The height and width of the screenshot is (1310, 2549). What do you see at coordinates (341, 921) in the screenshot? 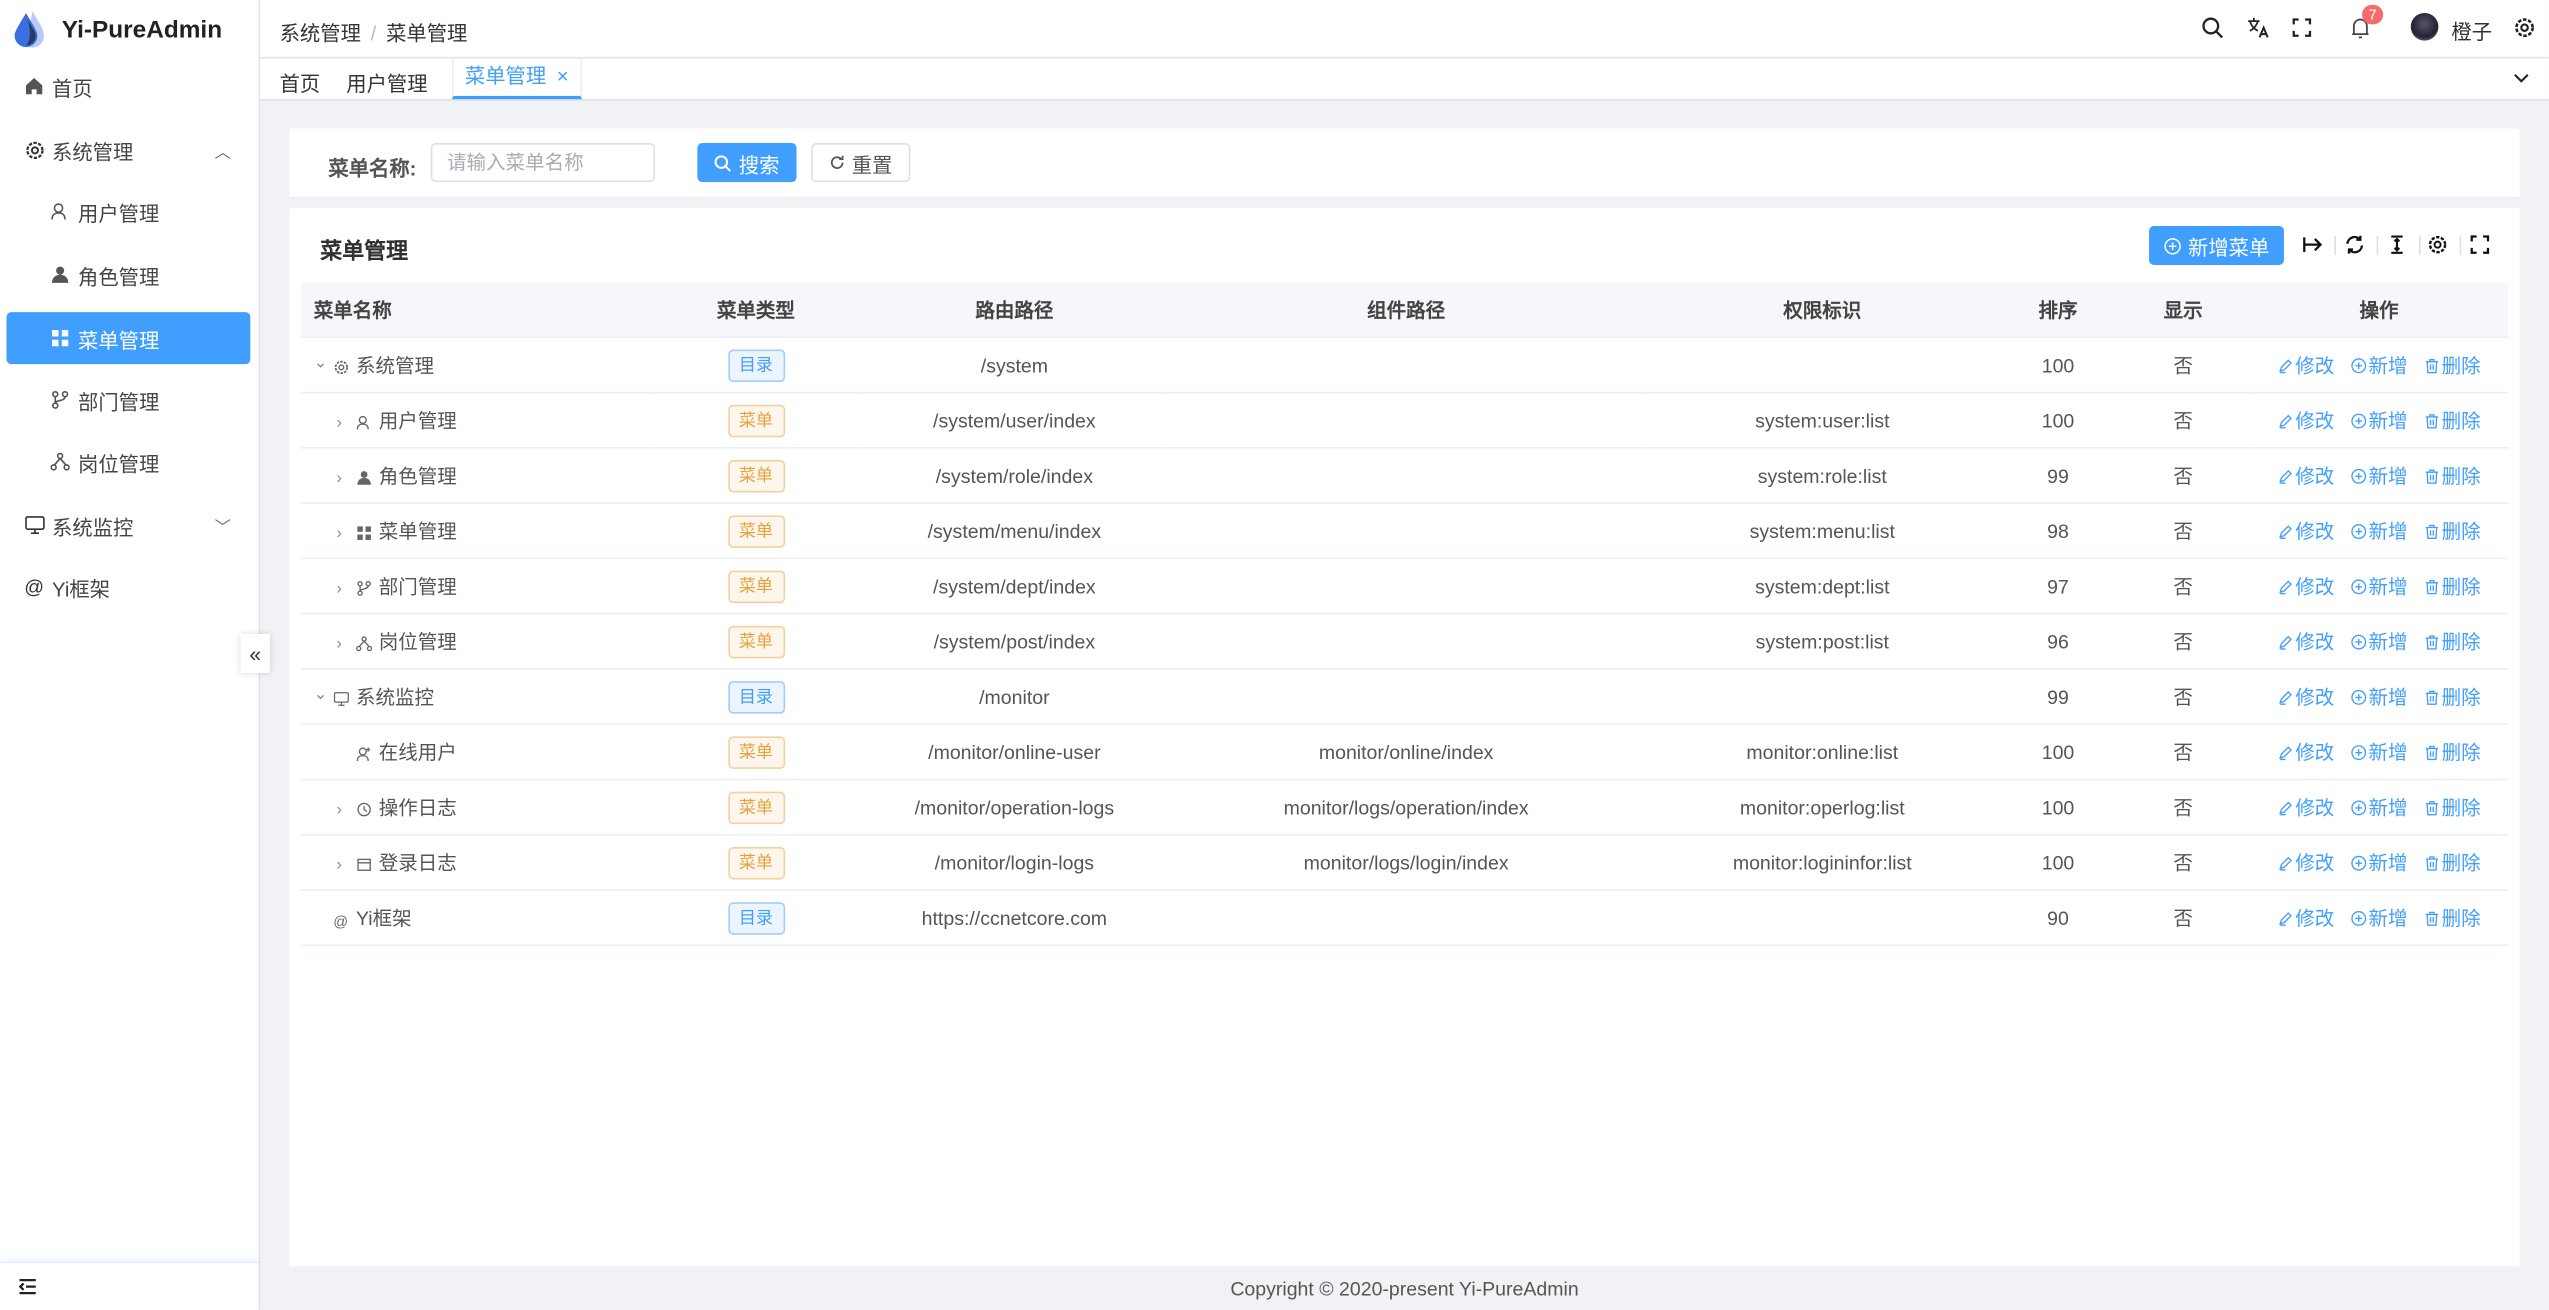
I see `at-icon: @` at bounding box center [341, 921].